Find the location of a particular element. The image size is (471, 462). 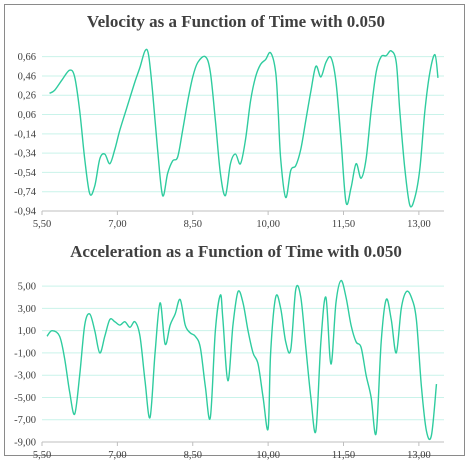

acceleration-x-tick-label: 7,00 is located at coordinates (117, 455).